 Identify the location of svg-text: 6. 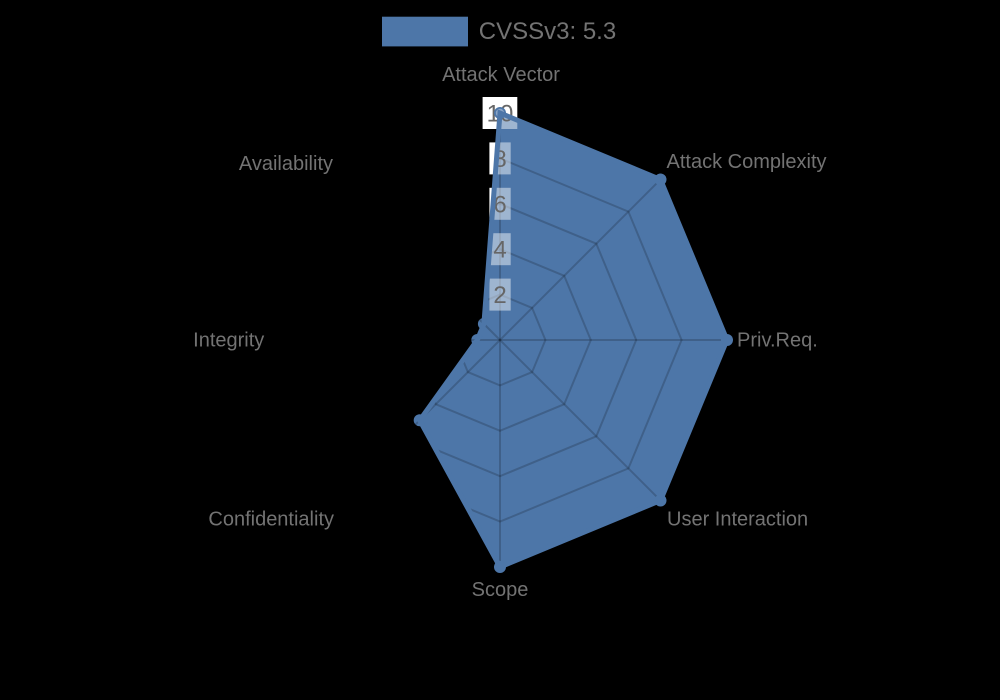
(499, 204).